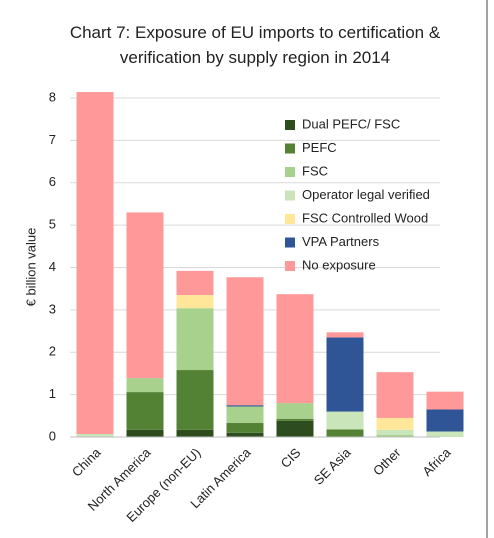  What do you see at coordinates (366, 194) in the screenshot?
I see `legend-label: Operator legal verified` at bounding box center [366, 194].